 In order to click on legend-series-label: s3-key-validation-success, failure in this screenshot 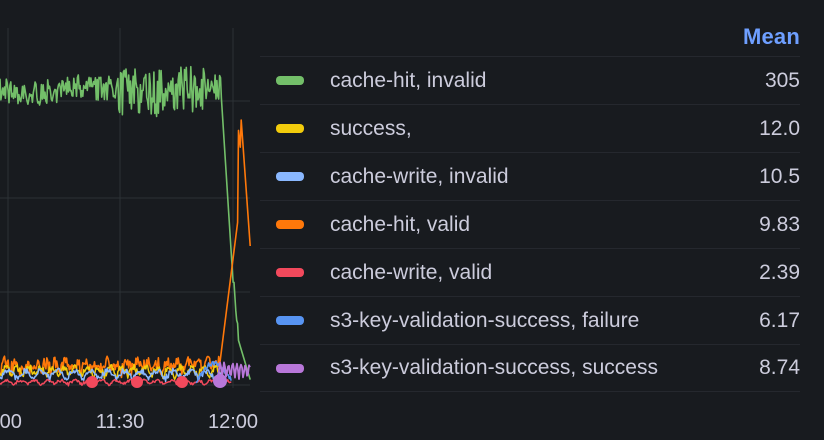, I will do `click(485, 320)`.